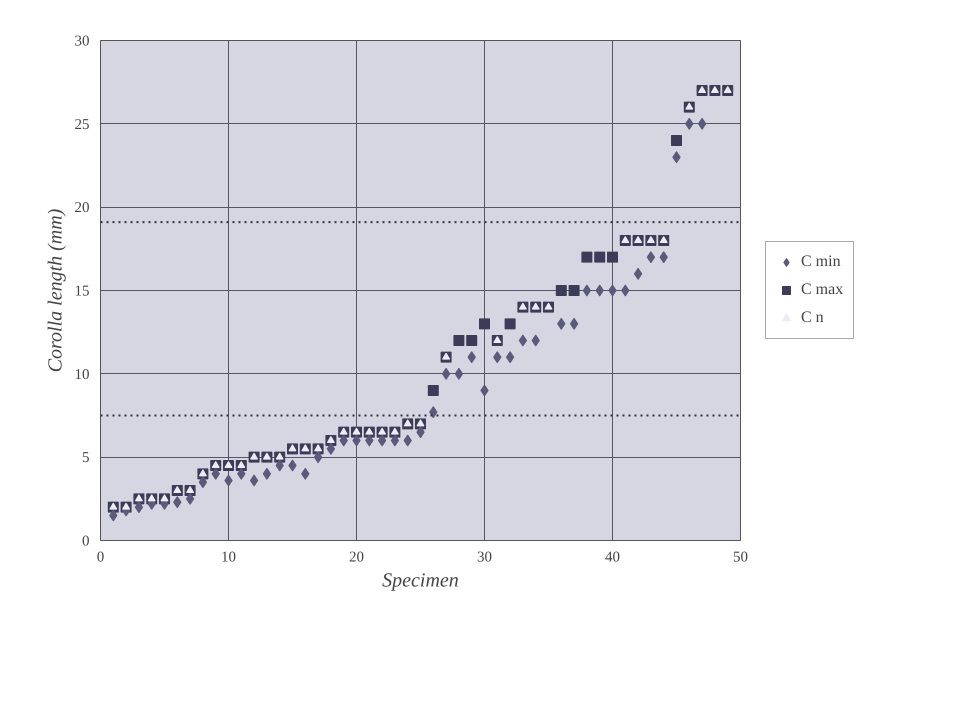 The image size is (974, 720). Describe the element at coordinates (822, 290) in the screenshot. I see `legend-label: C max` at that location.